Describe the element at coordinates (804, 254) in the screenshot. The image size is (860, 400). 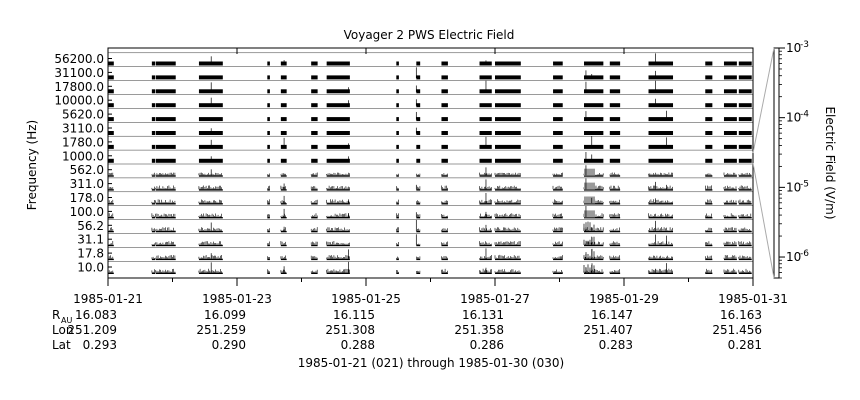
I see `colorbar-tick-exponent: -6` at that location.